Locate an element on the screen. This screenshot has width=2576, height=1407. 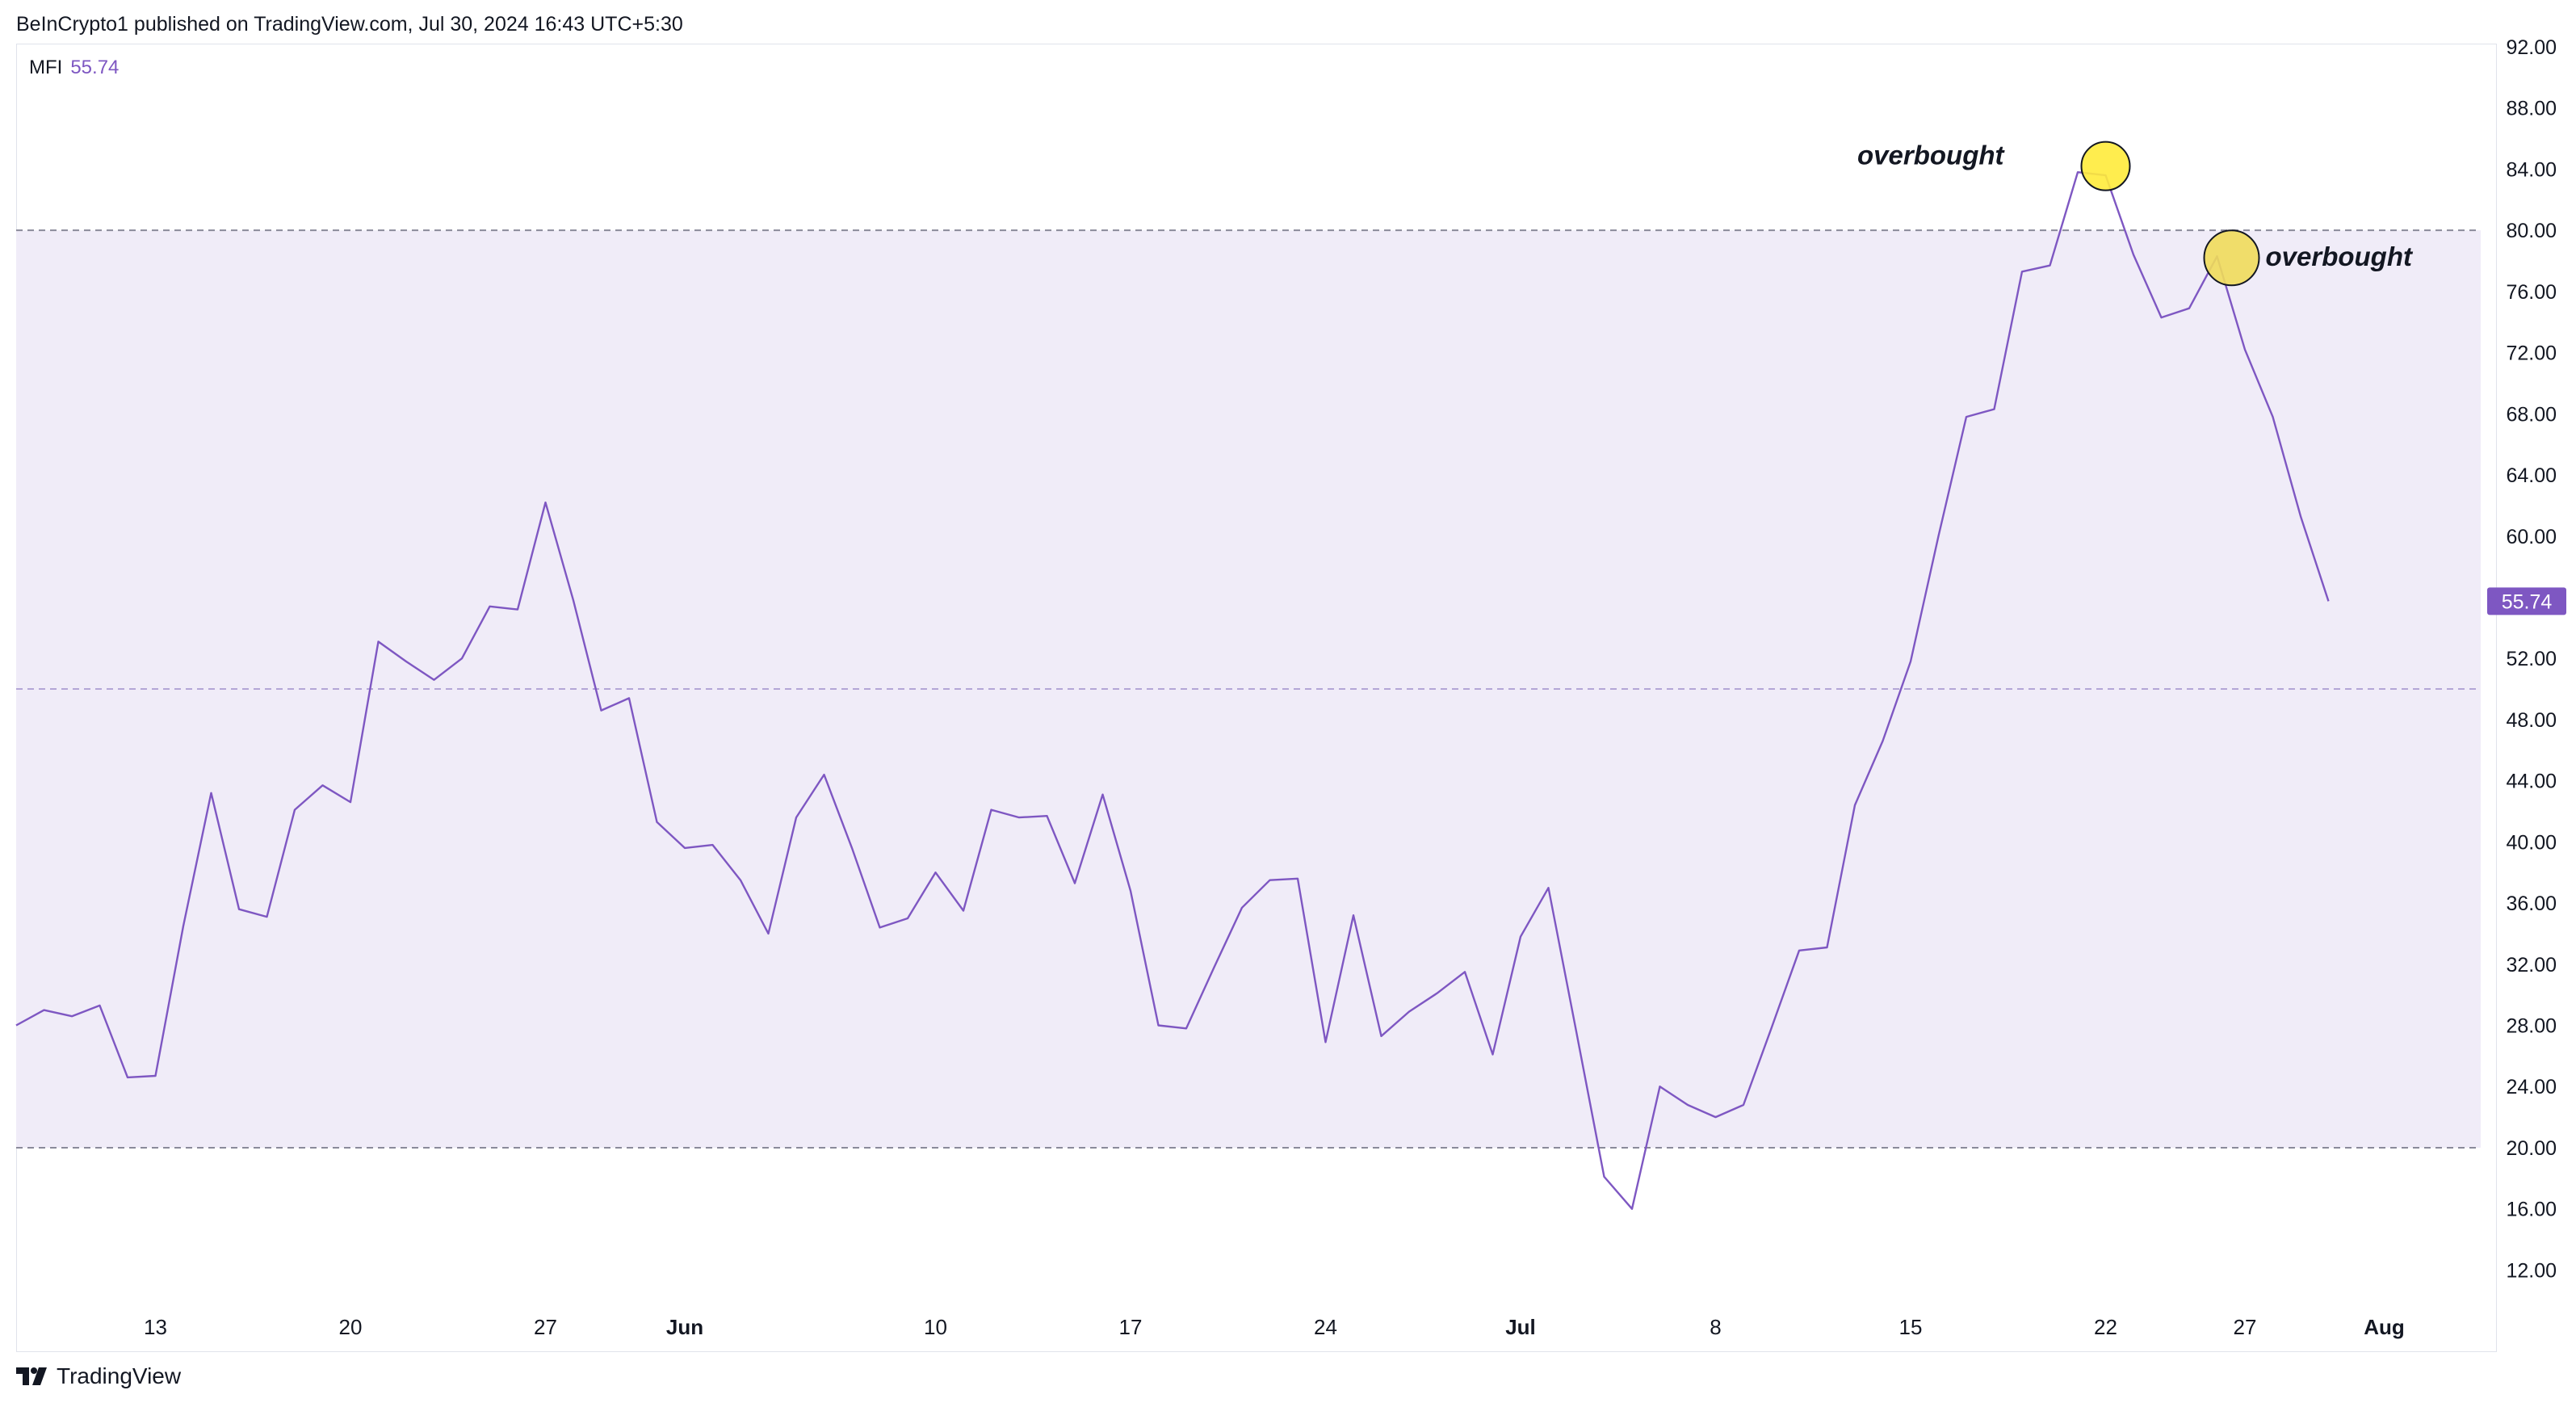
x-axis: 13 20 27 Jun 10 17 24 Jul 8 15 22 27 Aug is located at coordinates (1274, 1327).